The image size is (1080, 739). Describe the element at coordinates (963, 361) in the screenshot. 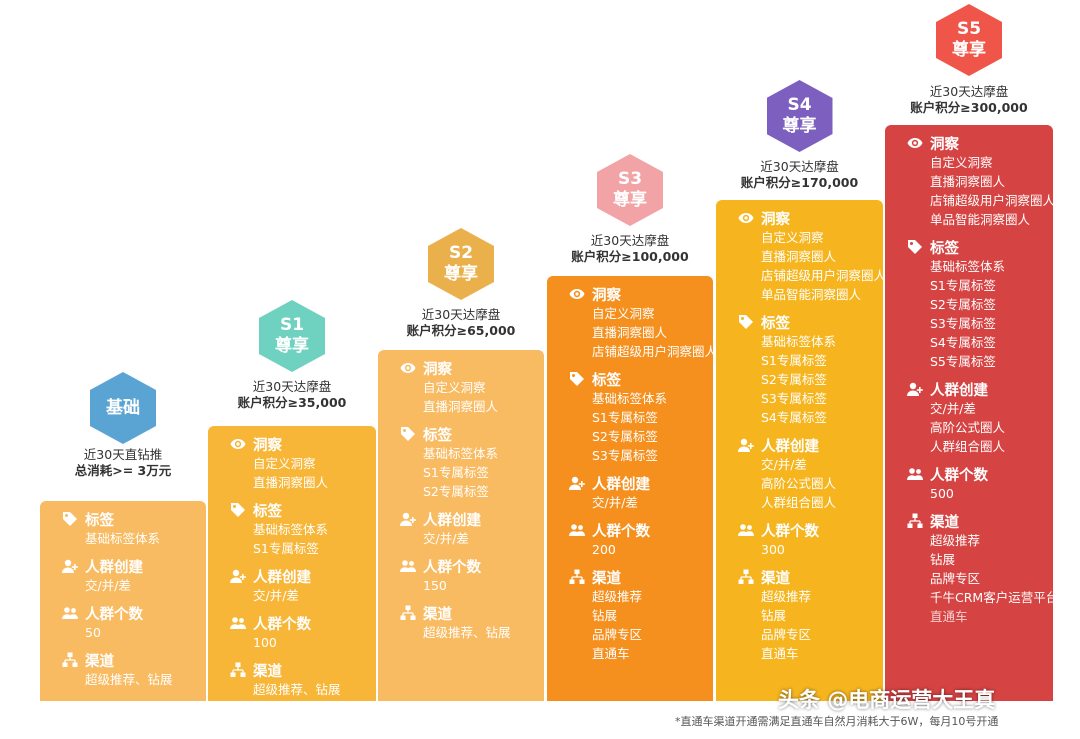

I see `benefit-item: S5专属标签` at that location.